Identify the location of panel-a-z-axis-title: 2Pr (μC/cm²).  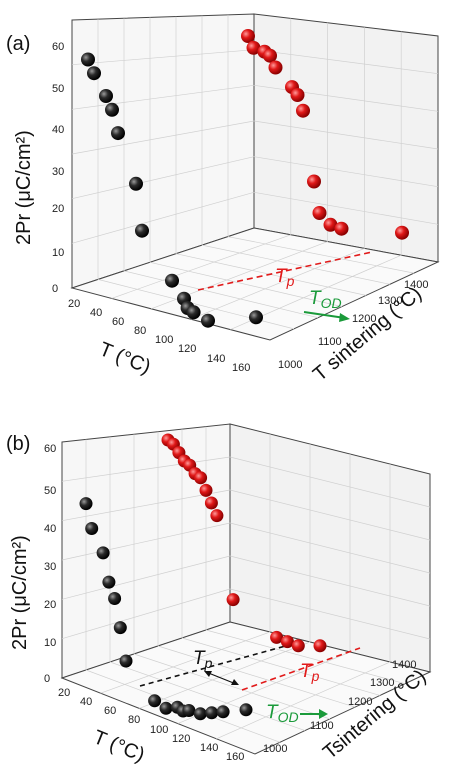
(24, 187).